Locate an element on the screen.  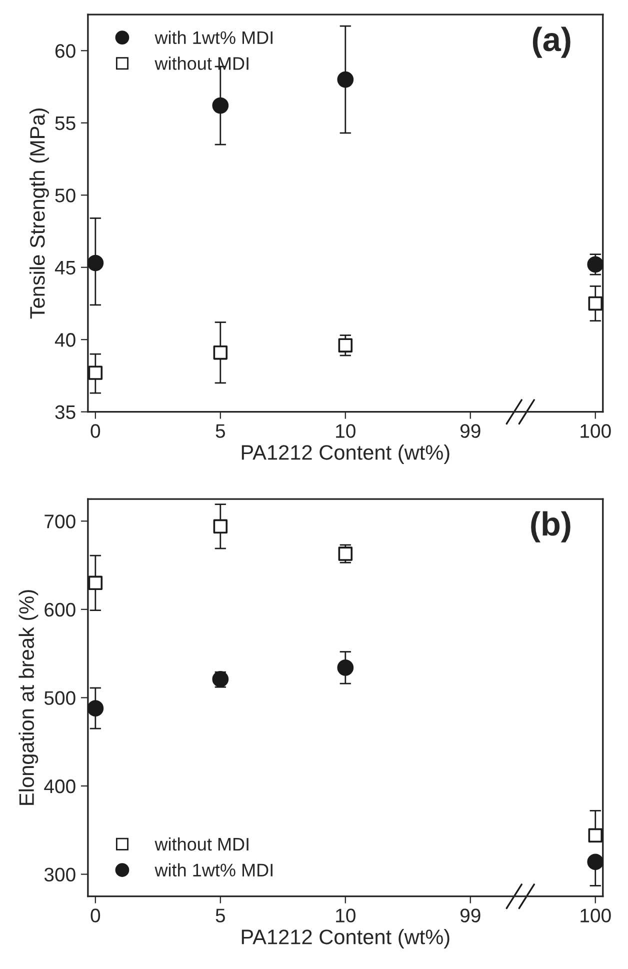
y-tick-label: 700 is located at coordinates (60, 521).